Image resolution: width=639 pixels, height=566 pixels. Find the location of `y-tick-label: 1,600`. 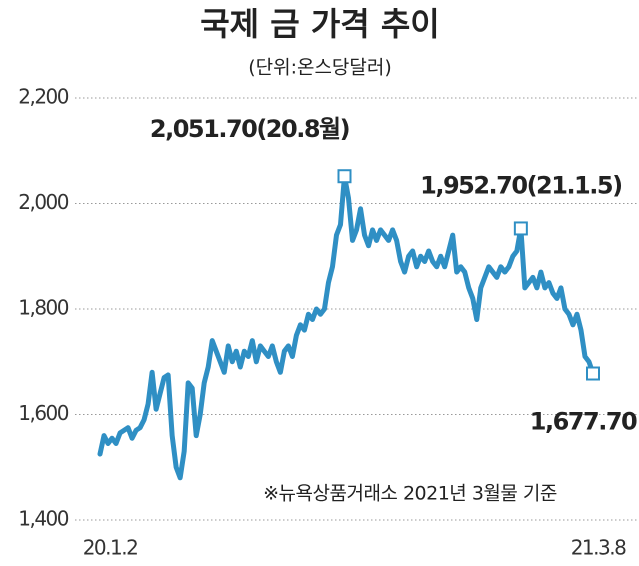

y-tick-label: 1,600 is located at coordinates (43, 413).